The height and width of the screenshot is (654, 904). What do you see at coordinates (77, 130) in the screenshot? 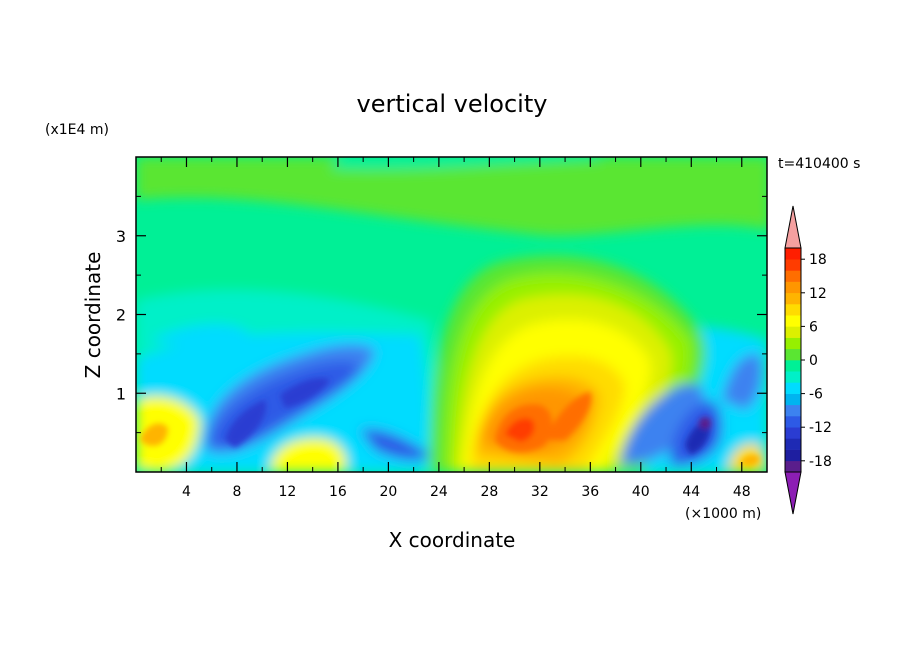
I see `y-axis-unit: (x1E4 m)` at bounding box center [77, 130].